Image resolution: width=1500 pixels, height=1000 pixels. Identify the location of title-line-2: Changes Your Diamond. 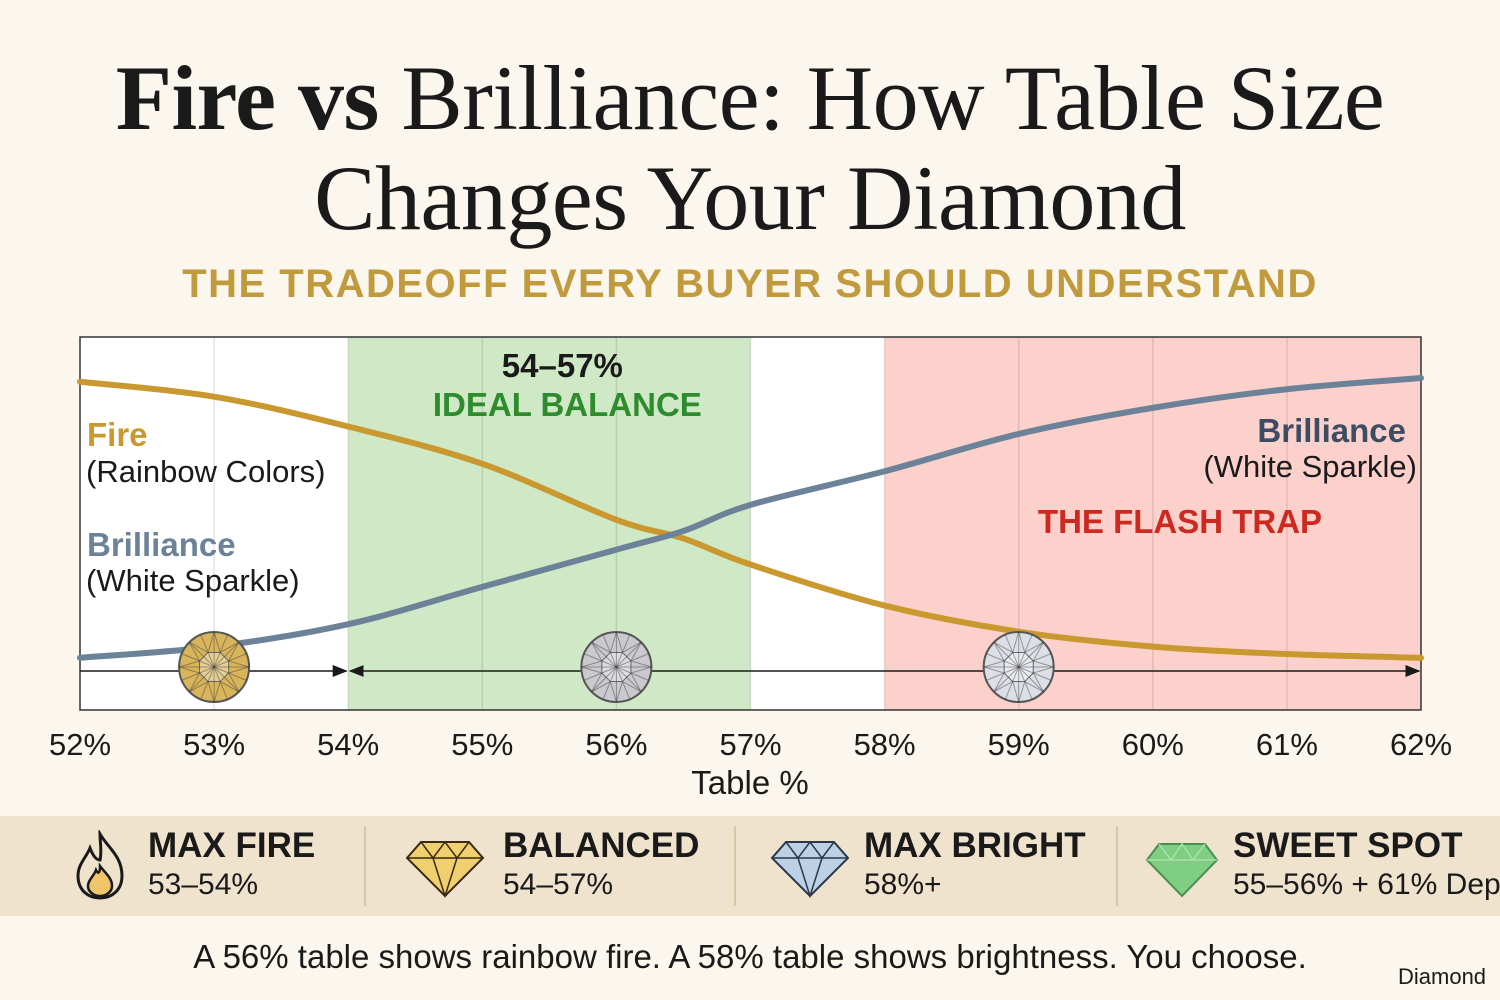
(750, 198).